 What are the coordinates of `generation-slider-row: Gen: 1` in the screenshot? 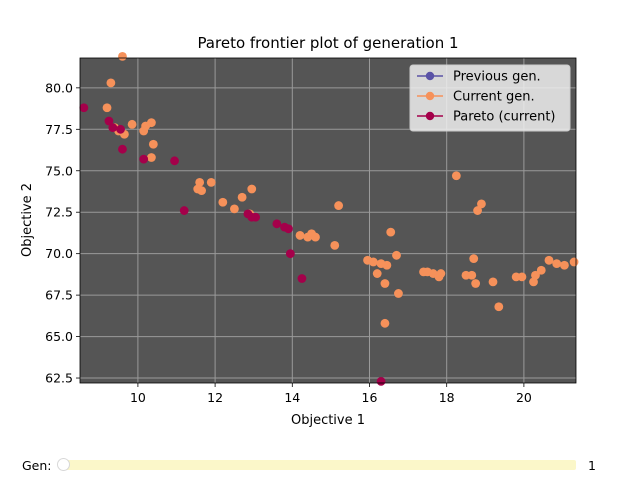 It's located at (320, 465).